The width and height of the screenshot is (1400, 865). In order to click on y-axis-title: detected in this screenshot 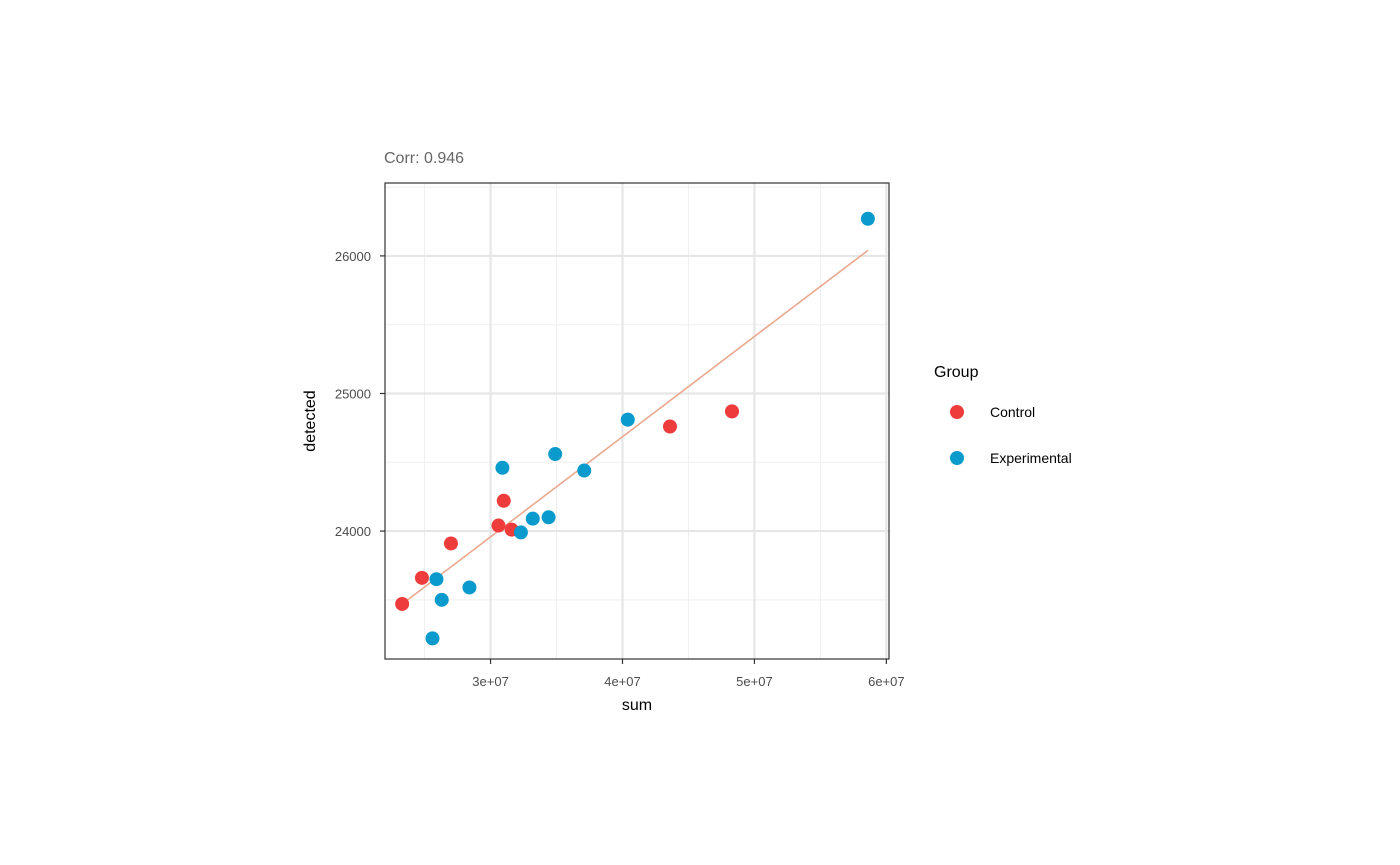, I will do `click(310, 420)`.